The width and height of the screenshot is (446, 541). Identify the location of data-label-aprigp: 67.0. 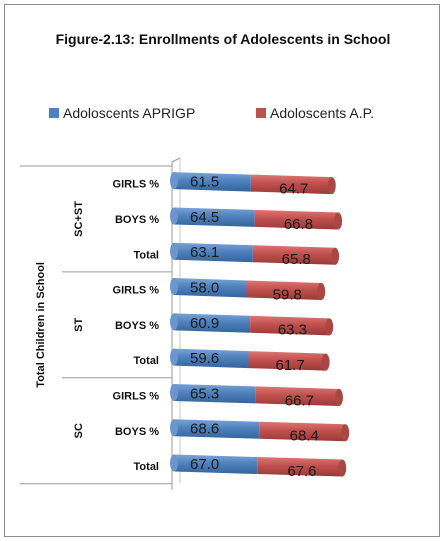
(204, 464).